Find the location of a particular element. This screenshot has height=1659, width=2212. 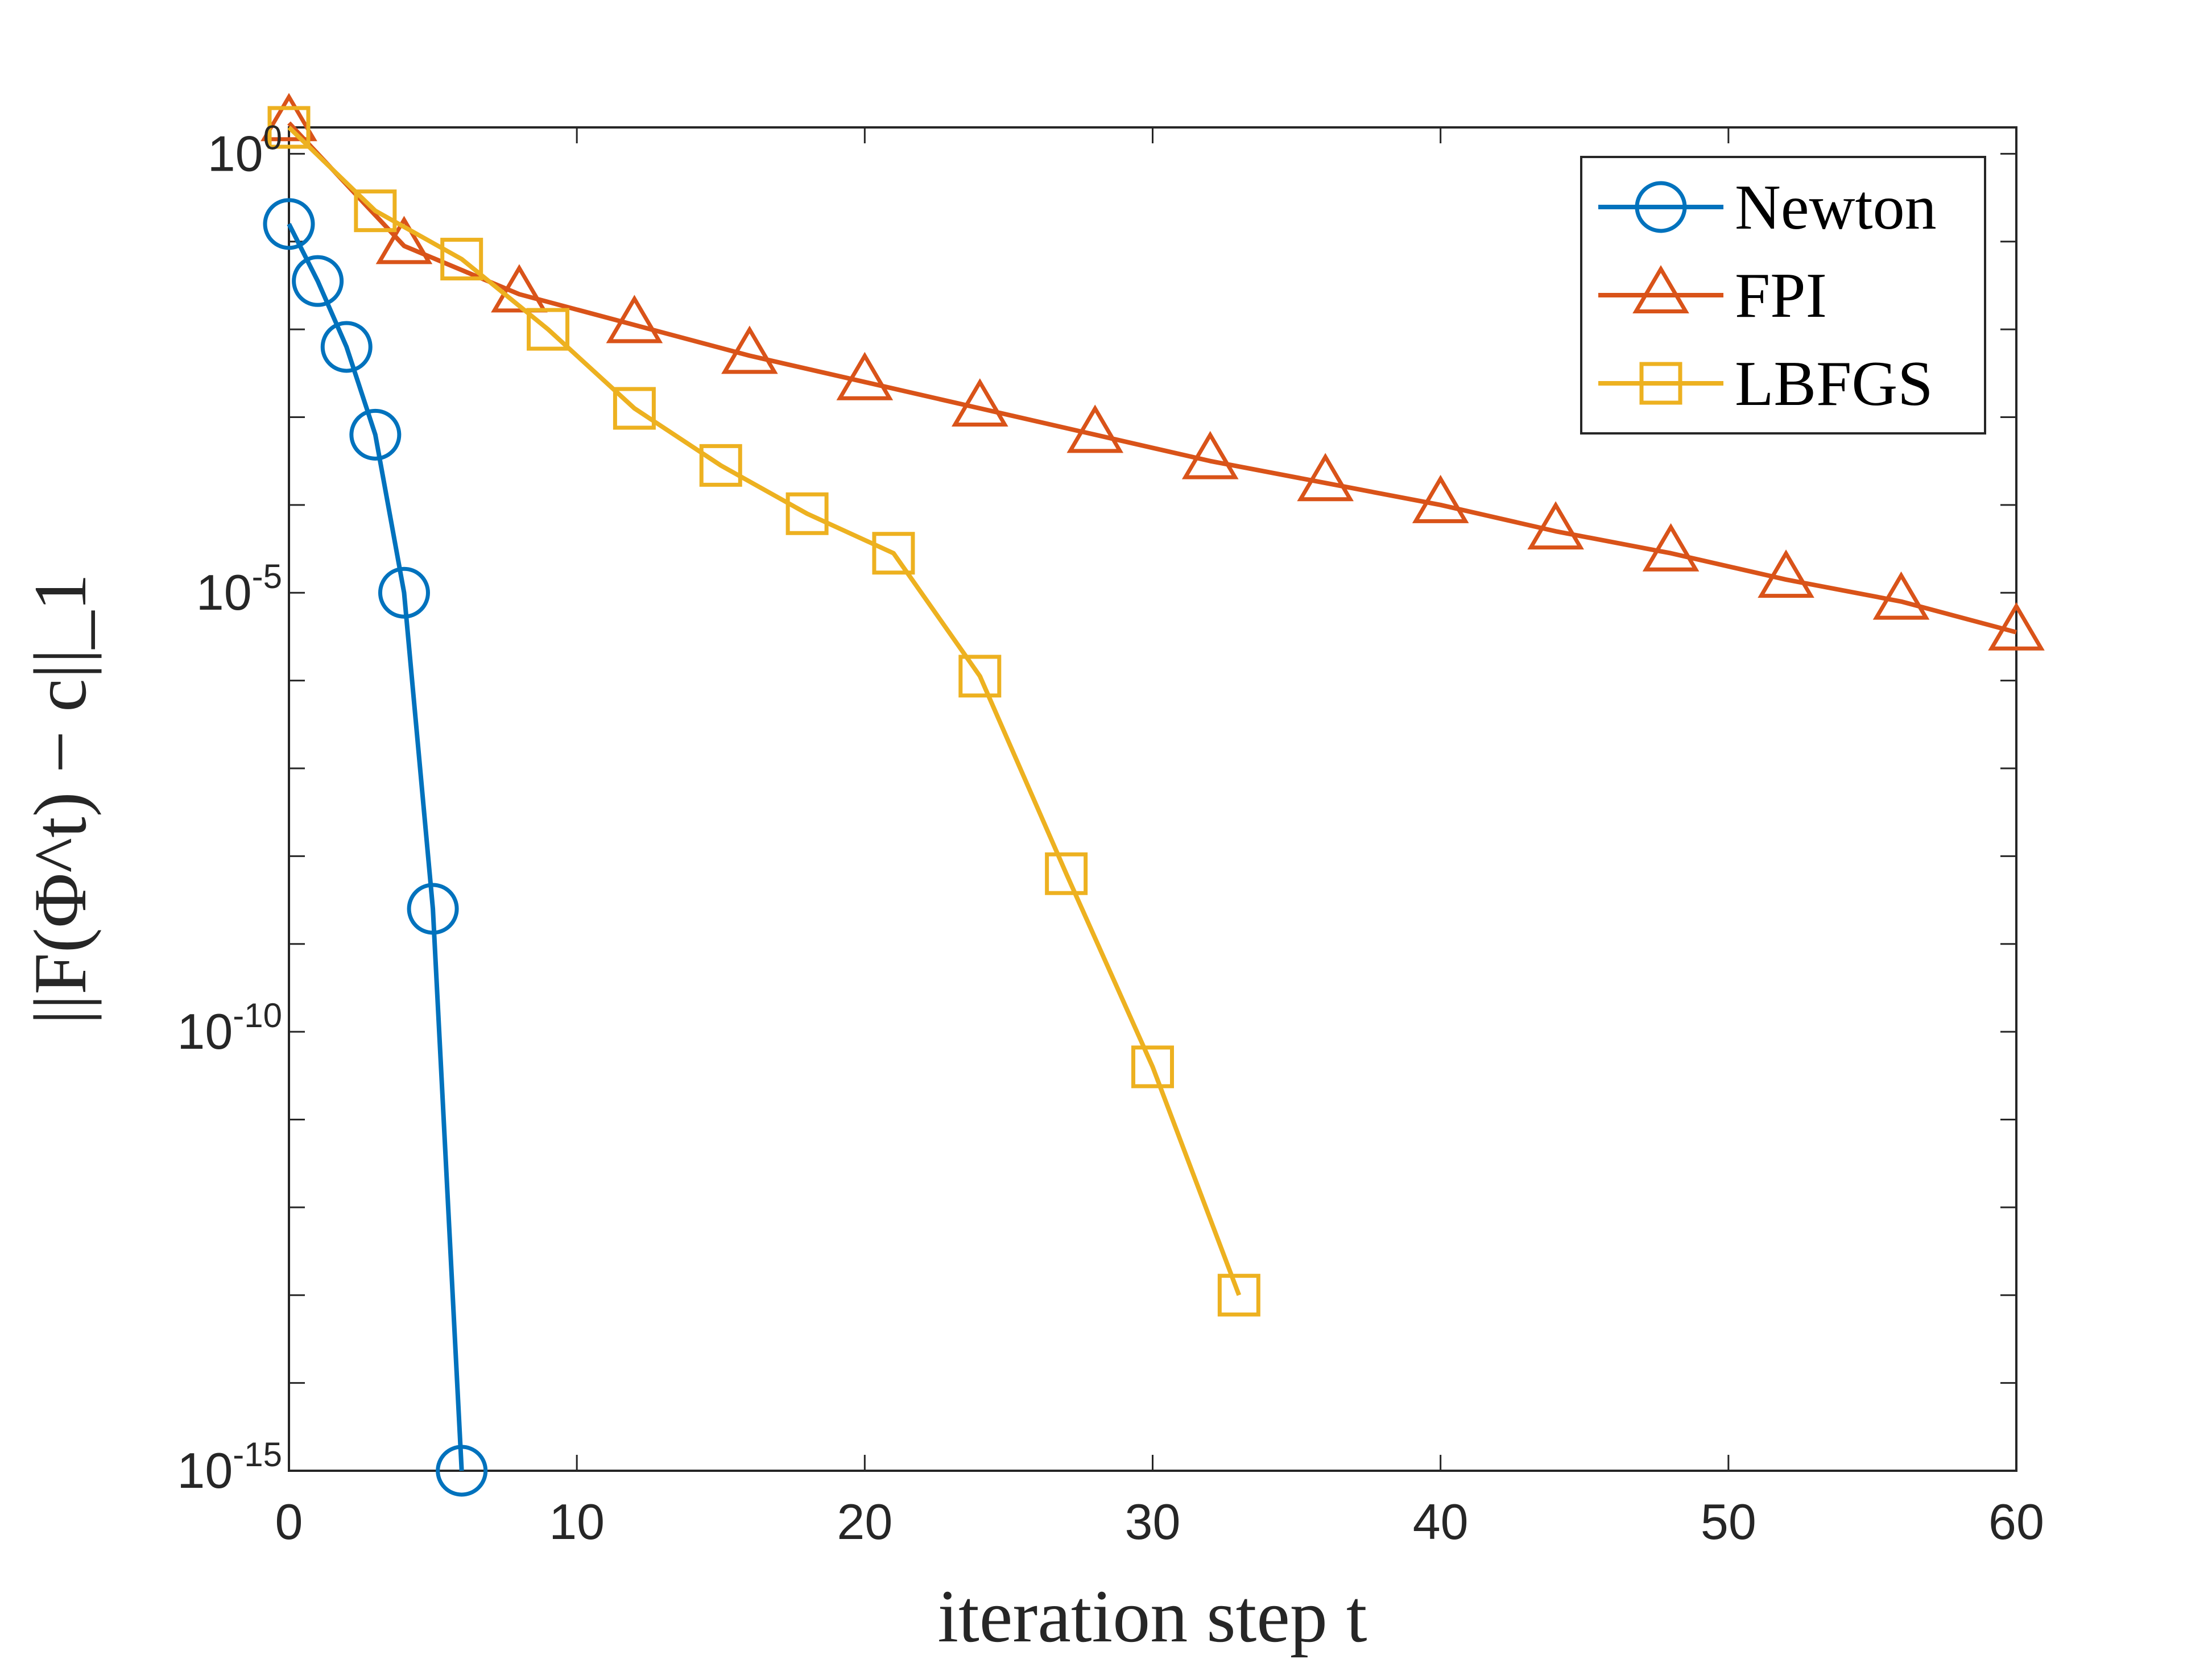

x-tick-label: 50 is located at coordinates (1728, 1522).